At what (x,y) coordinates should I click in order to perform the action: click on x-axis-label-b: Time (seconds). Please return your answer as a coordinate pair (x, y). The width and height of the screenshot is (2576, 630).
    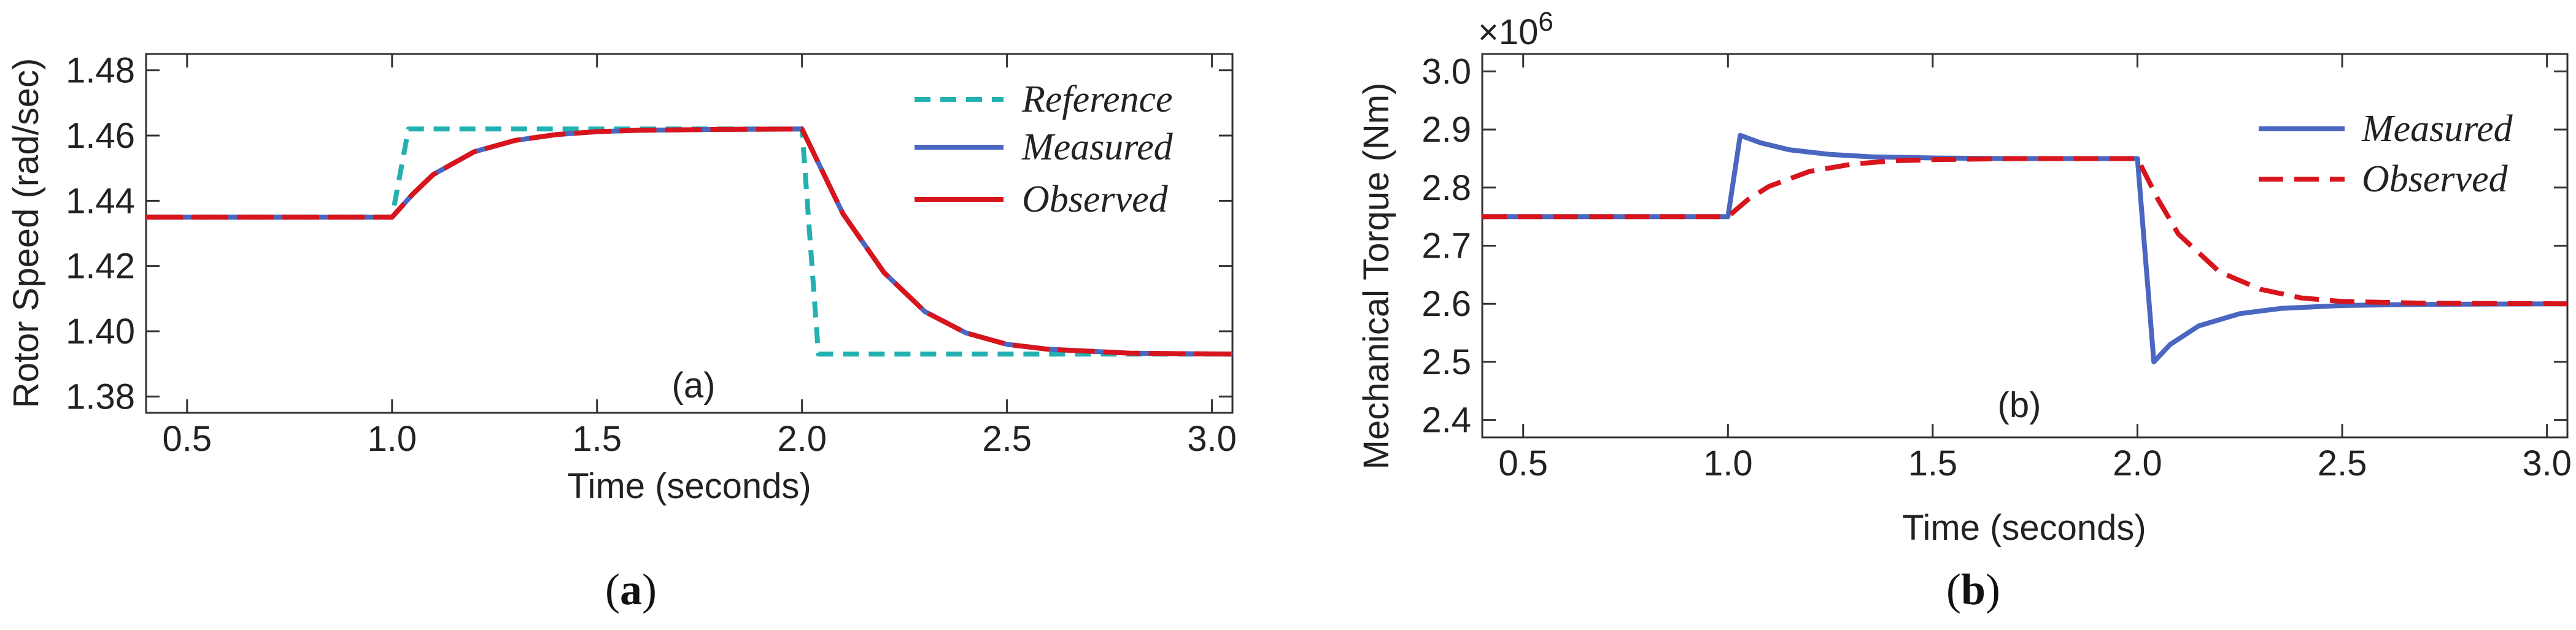
    Looking at the image, I should click on (2024, 528).